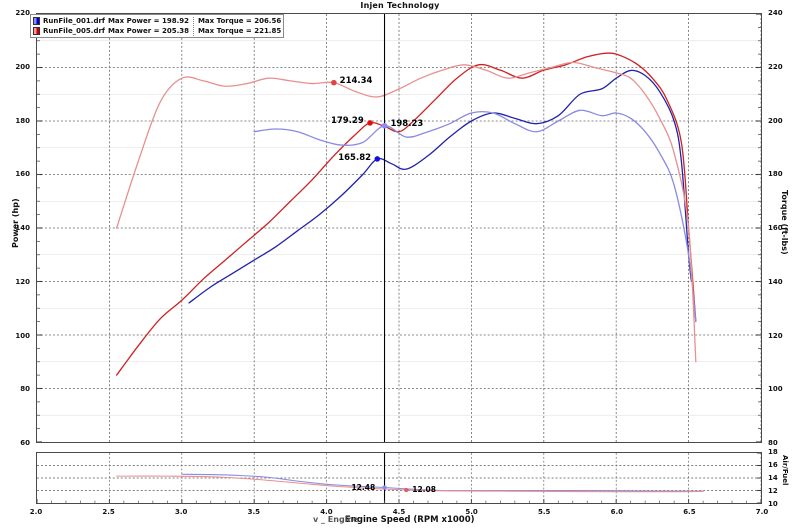 The width and height of the screenshot is (800, 530). Describe the element at coordinates (785, 470) in the screenshot. I see `afr-axis-title: Air/Fuel` at that location.